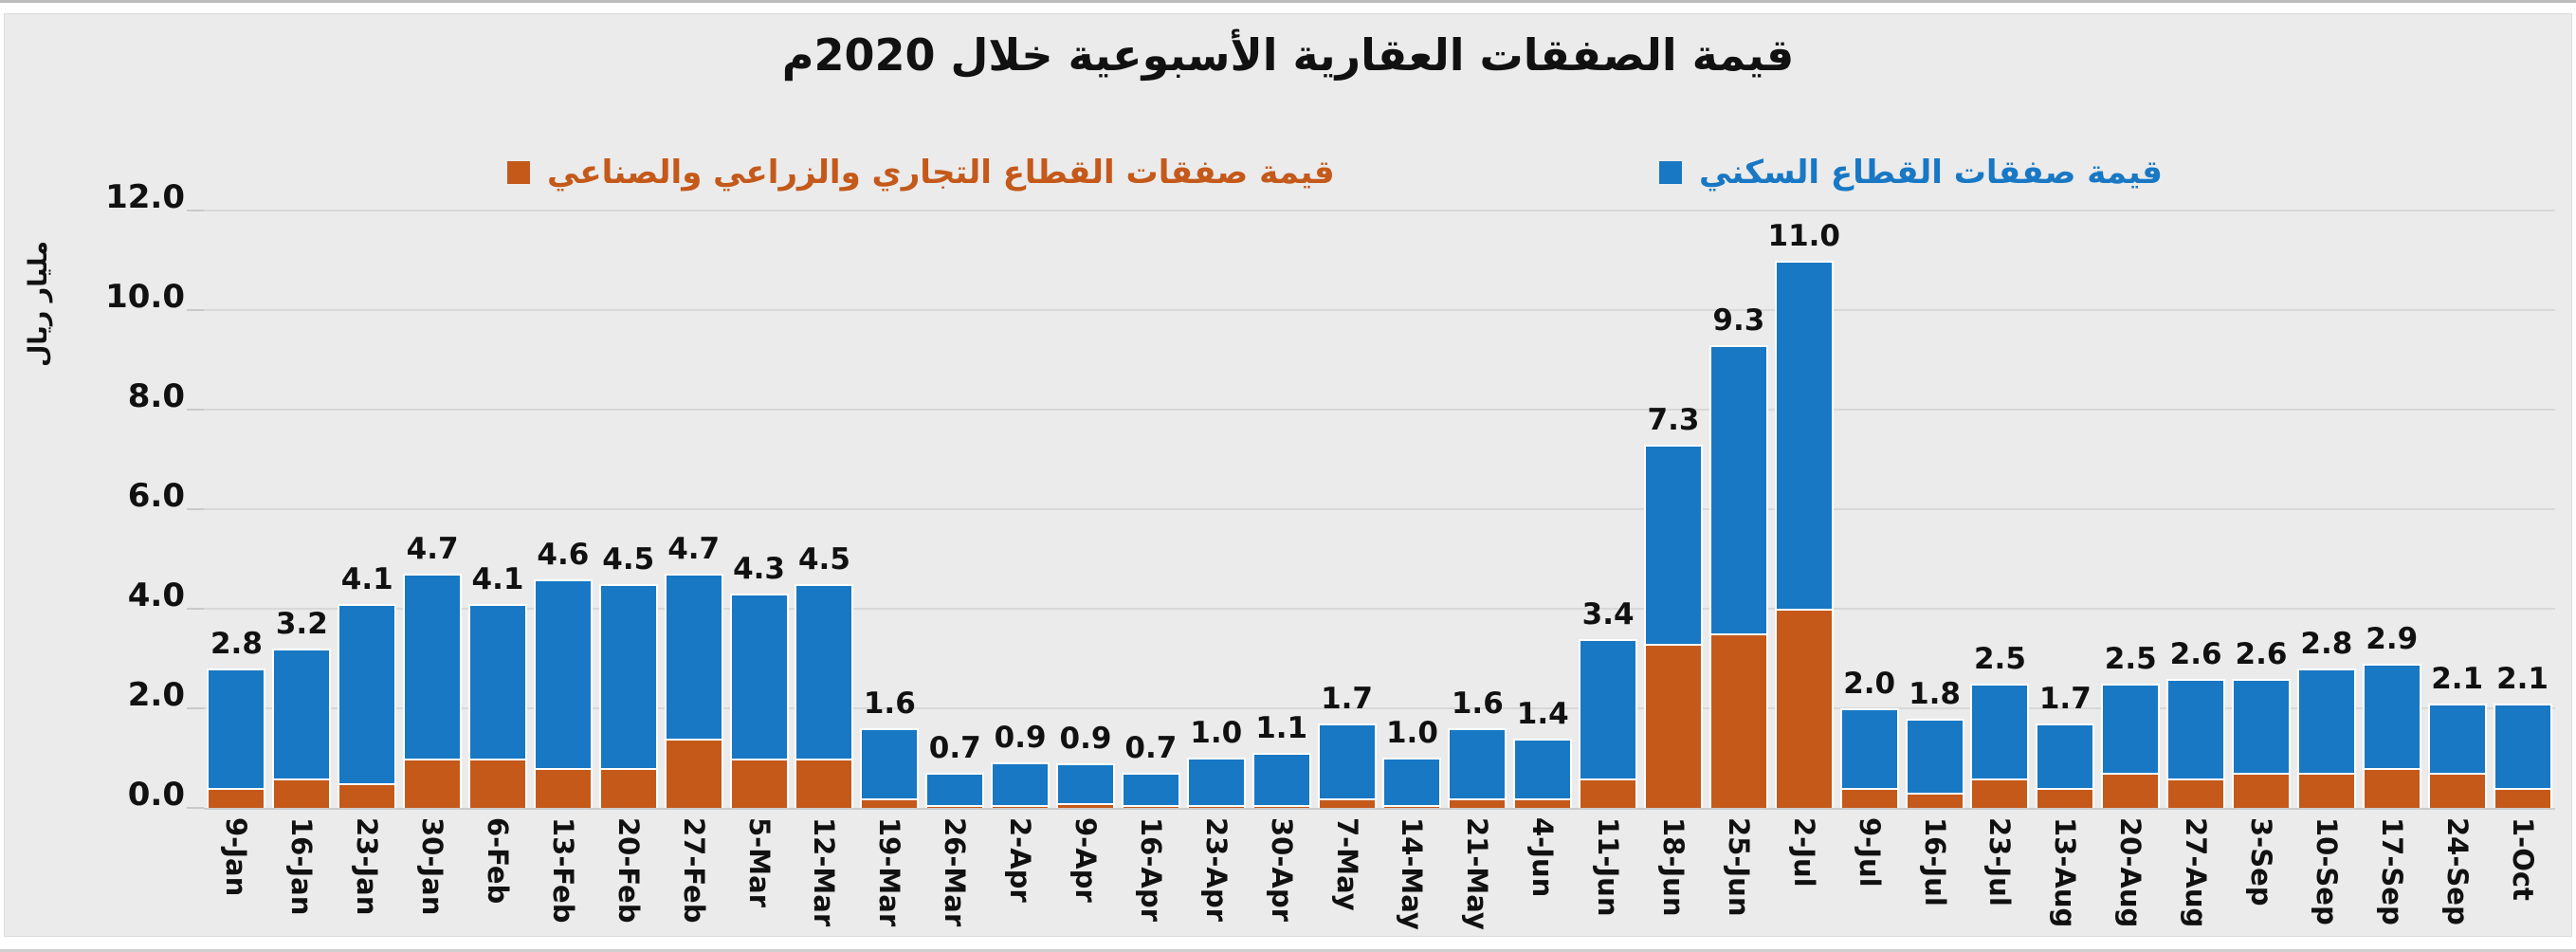 Image resolution: width=2576 pixels, height=952 pixels. I want to click on bar-total-label: 4.5, so click(628, 559).